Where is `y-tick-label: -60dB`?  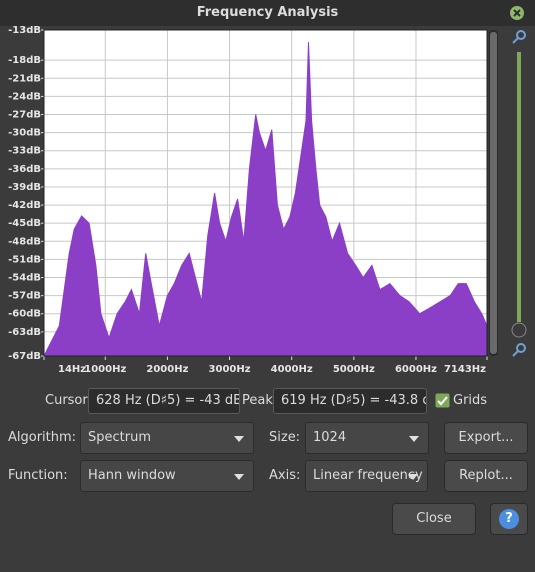 y-tick-label: -60dB is located at coordinates (24, 314).